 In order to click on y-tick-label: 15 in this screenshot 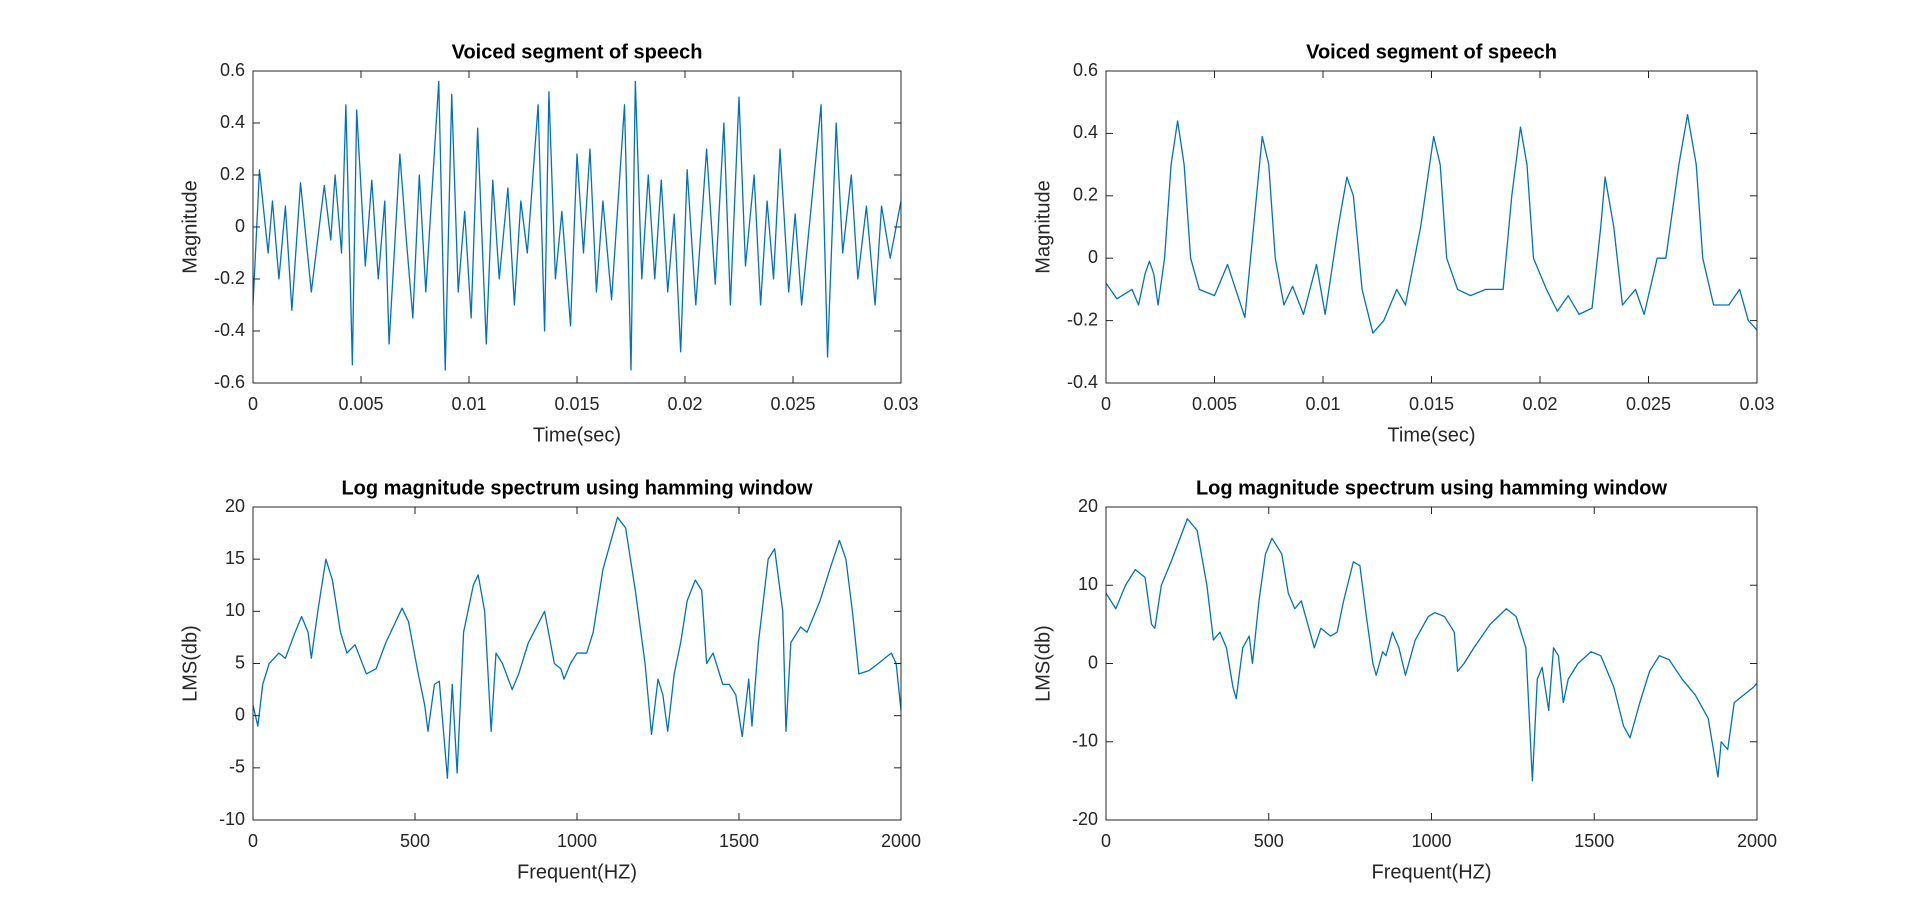, I will do `click(235, 558)`.